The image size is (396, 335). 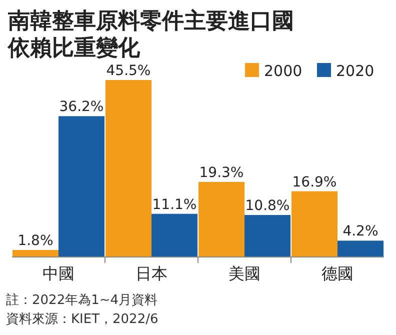 I want to click on data-label: 45.5%, so click(x=128, y=71).